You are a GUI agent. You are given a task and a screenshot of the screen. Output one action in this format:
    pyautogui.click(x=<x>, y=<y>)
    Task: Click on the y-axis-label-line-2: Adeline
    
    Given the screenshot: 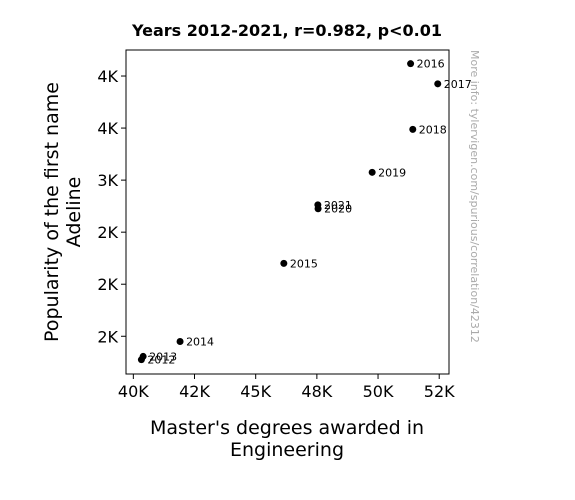 What is the action you would take?
    pyautogui.click(x=74, y=212)
    